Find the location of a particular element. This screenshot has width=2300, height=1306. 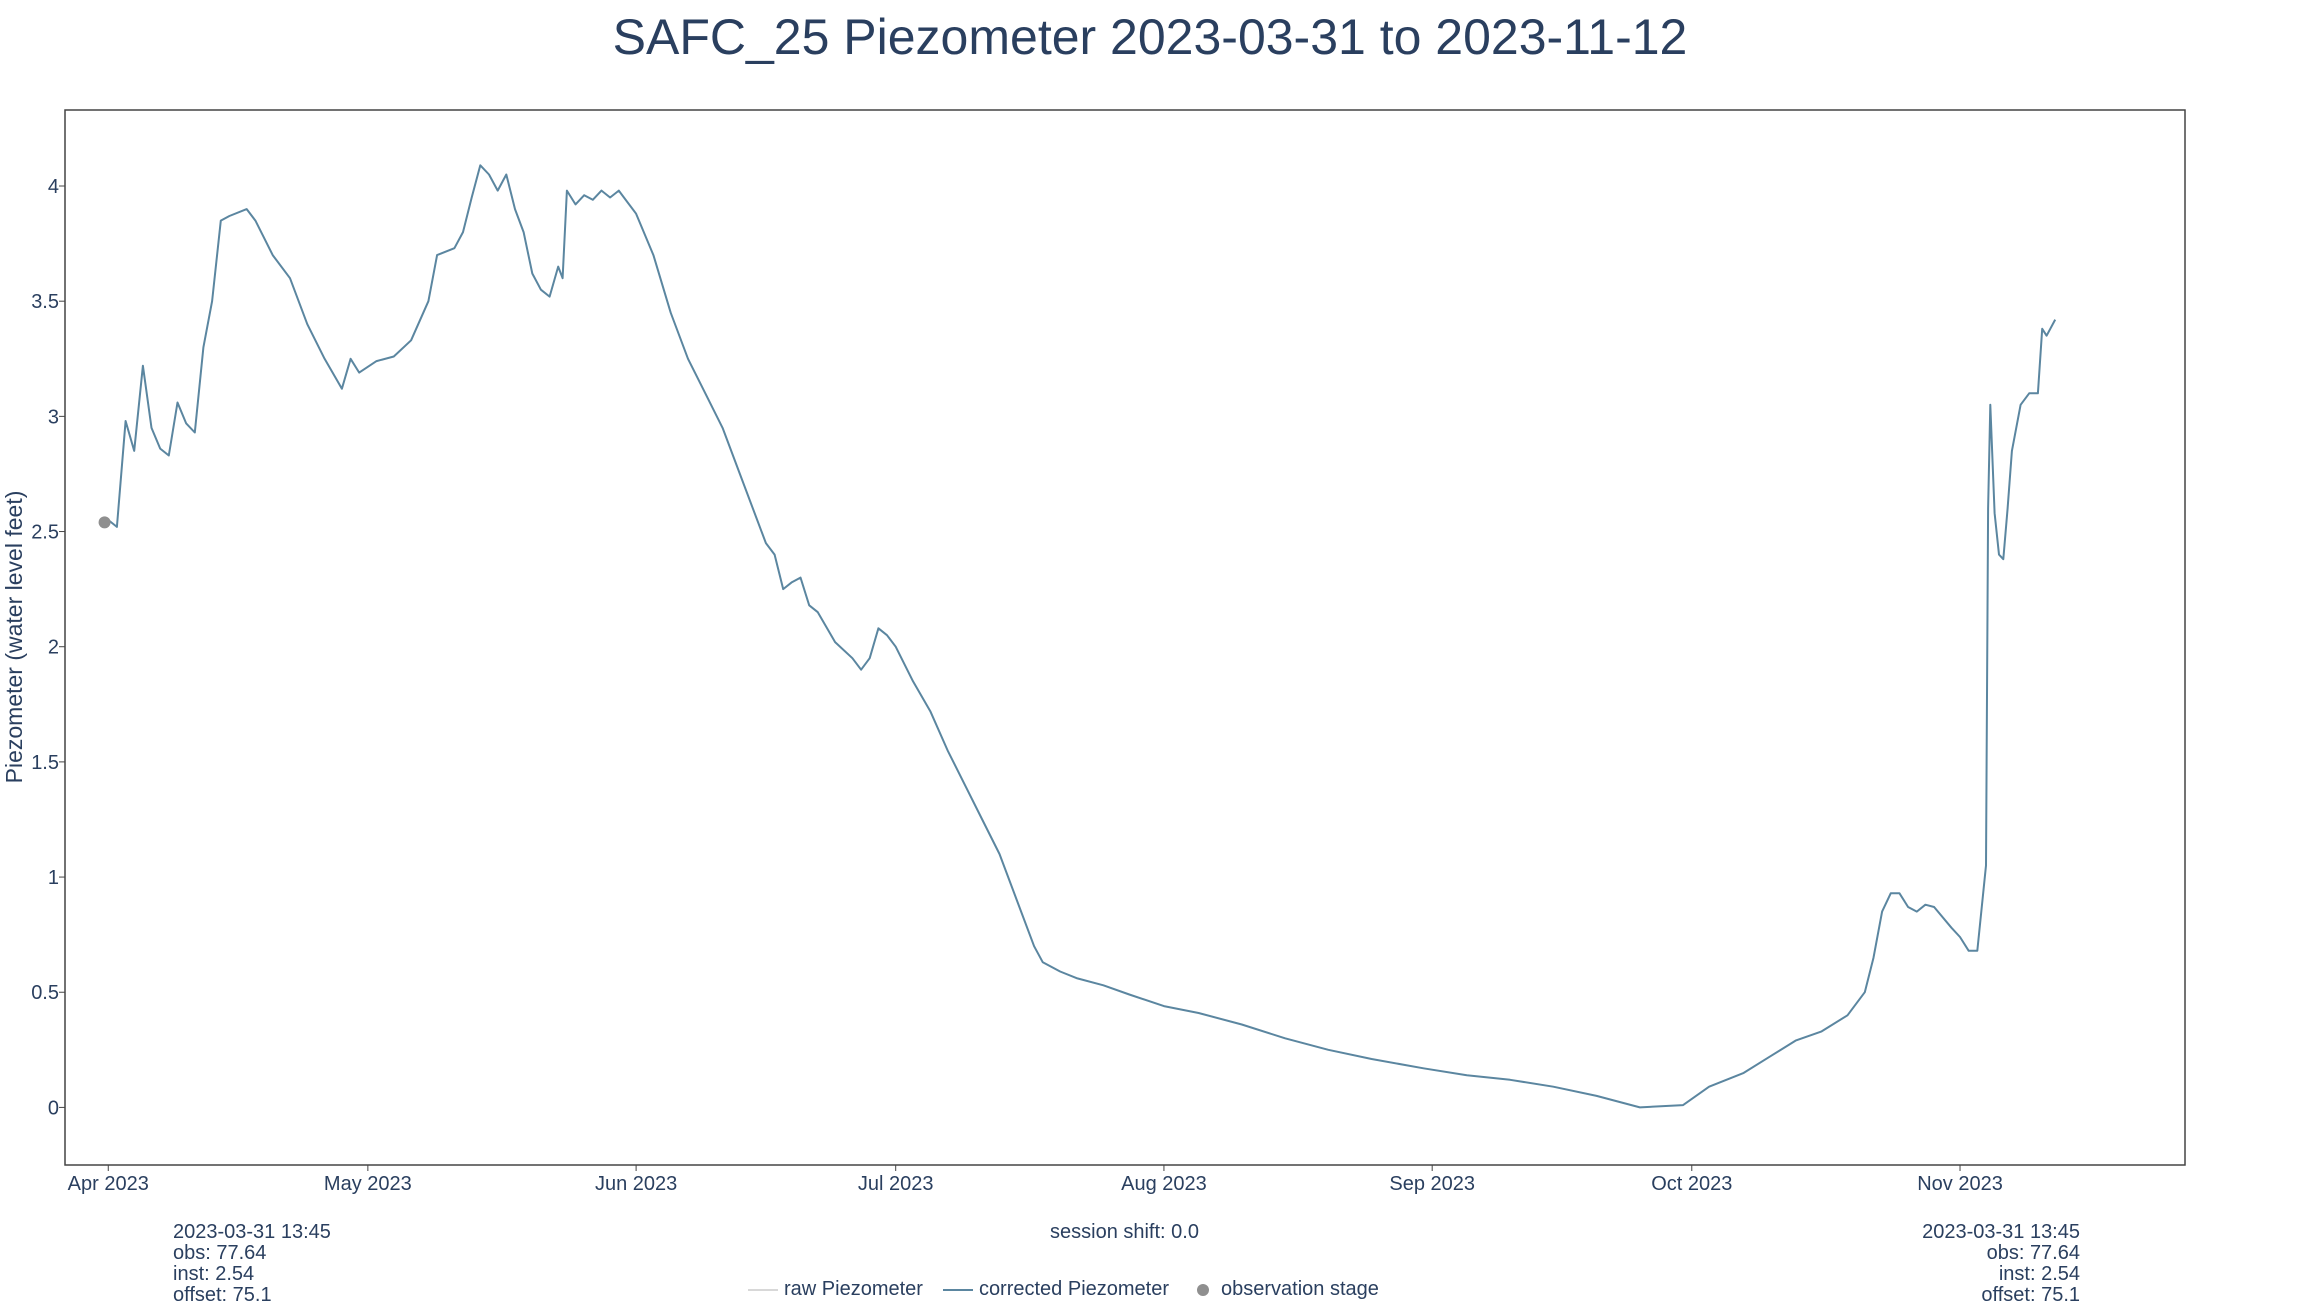

annotation-left-line: offset: 75.1 is located at coordinates (222, 1295).